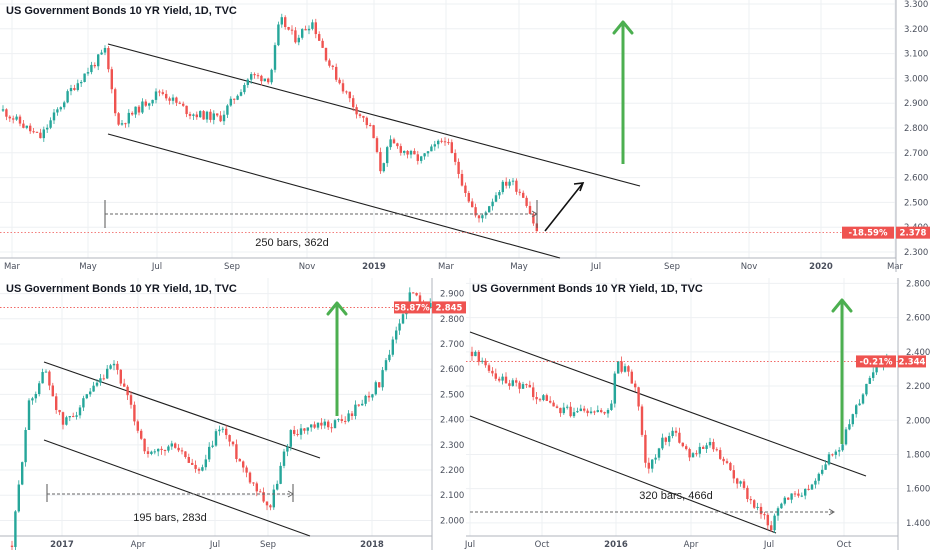 Image resolution: width=932 pixels, height=550 pixels. I want to click on x-tick-label: May, so click(88, 267).